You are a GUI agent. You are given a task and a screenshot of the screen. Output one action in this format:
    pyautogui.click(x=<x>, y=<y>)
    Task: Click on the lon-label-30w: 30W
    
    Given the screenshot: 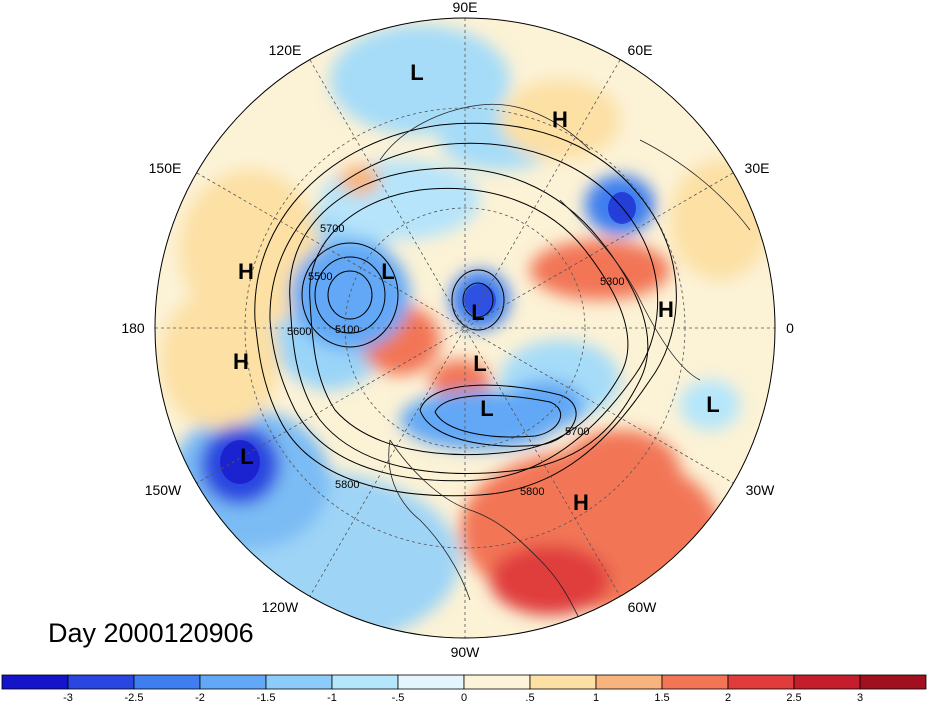 What is the action you would take?
    pyautogui.click(x=761, y=490)
    